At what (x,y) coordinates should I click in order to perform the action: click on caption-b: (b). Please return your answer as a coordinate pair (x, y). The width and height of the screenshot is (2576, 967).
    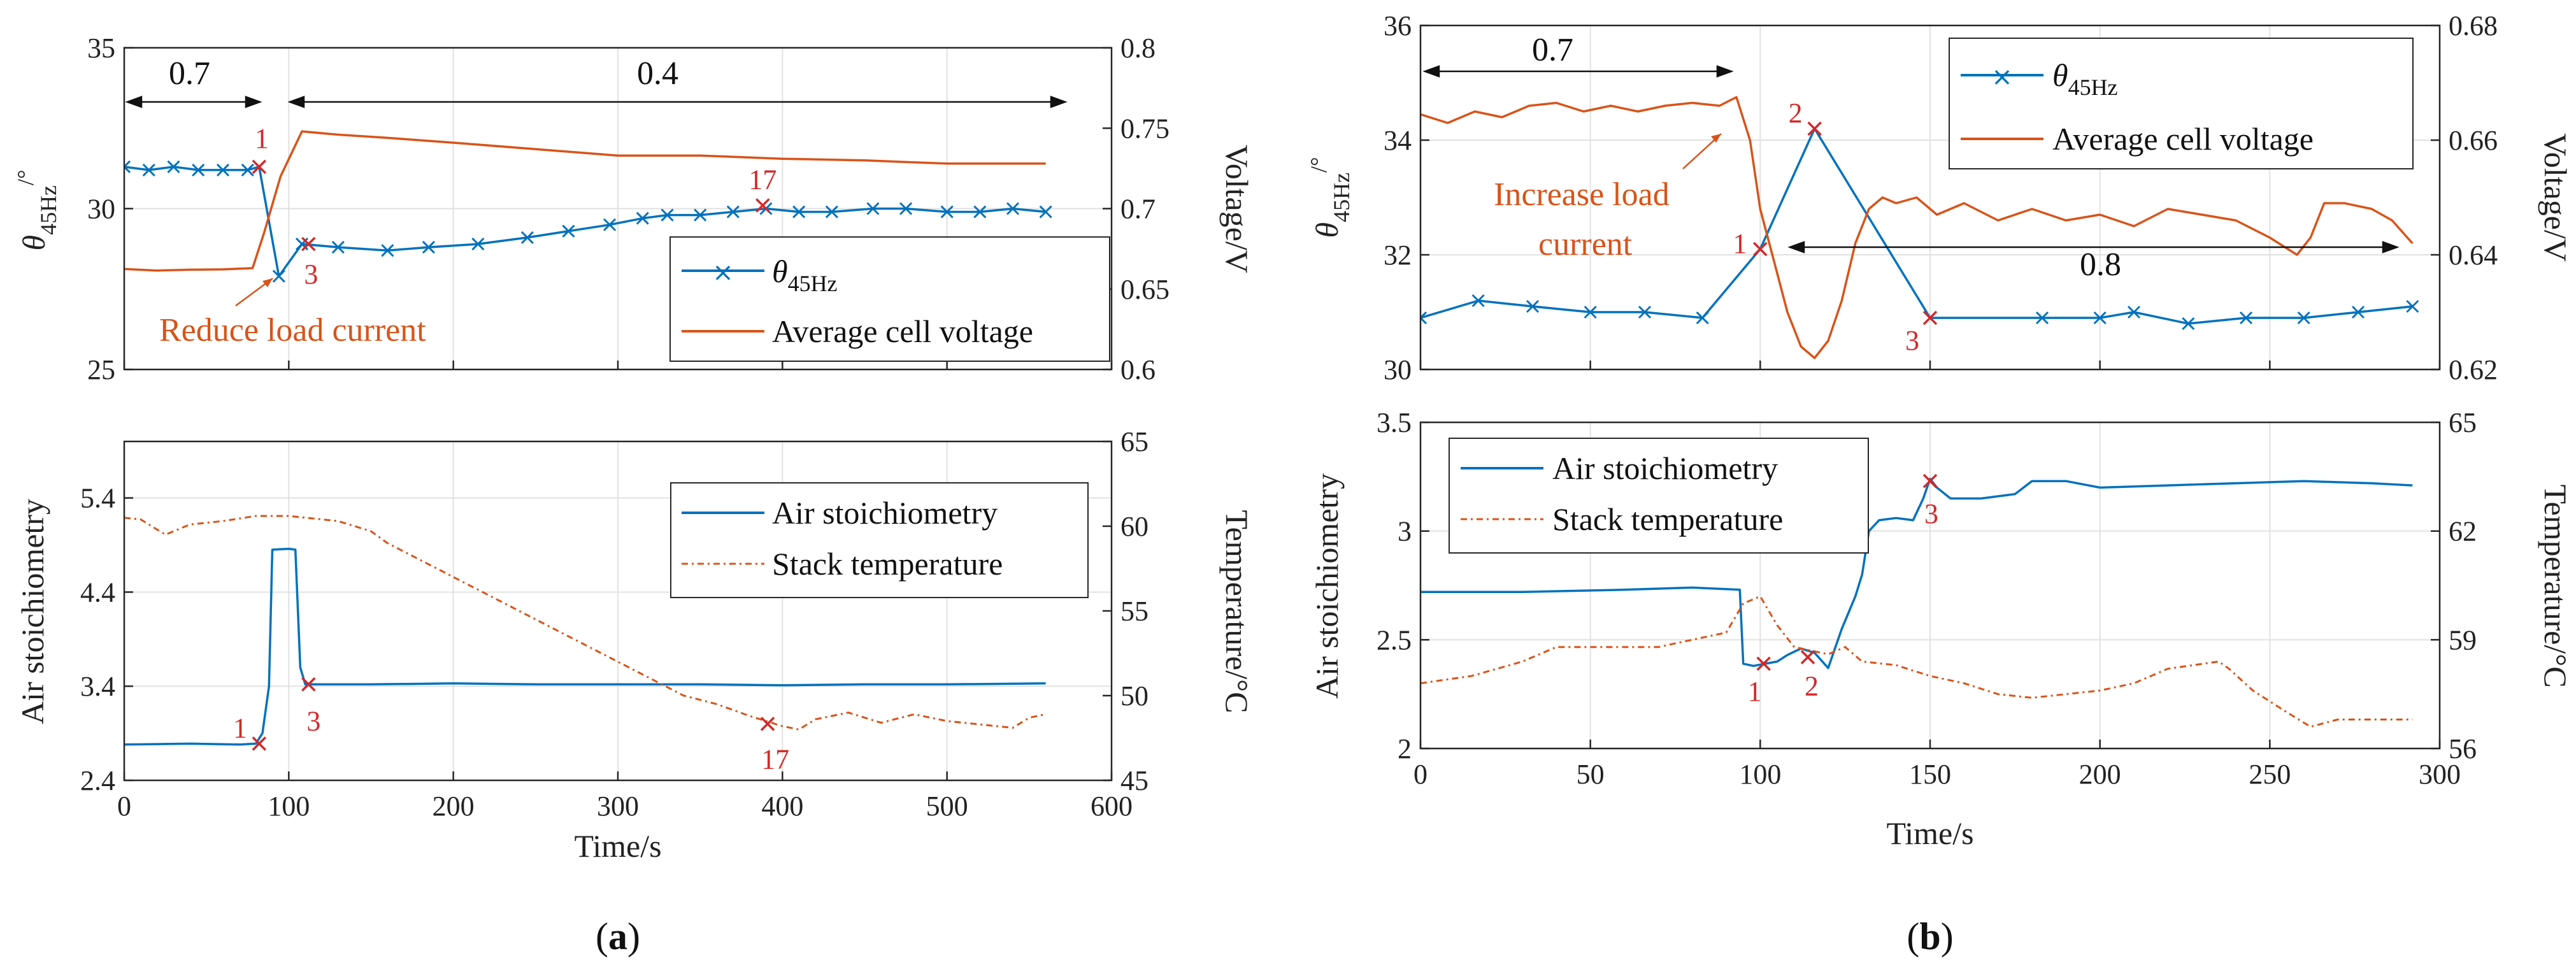
    Looking at the image, I should click on (1930, 936).